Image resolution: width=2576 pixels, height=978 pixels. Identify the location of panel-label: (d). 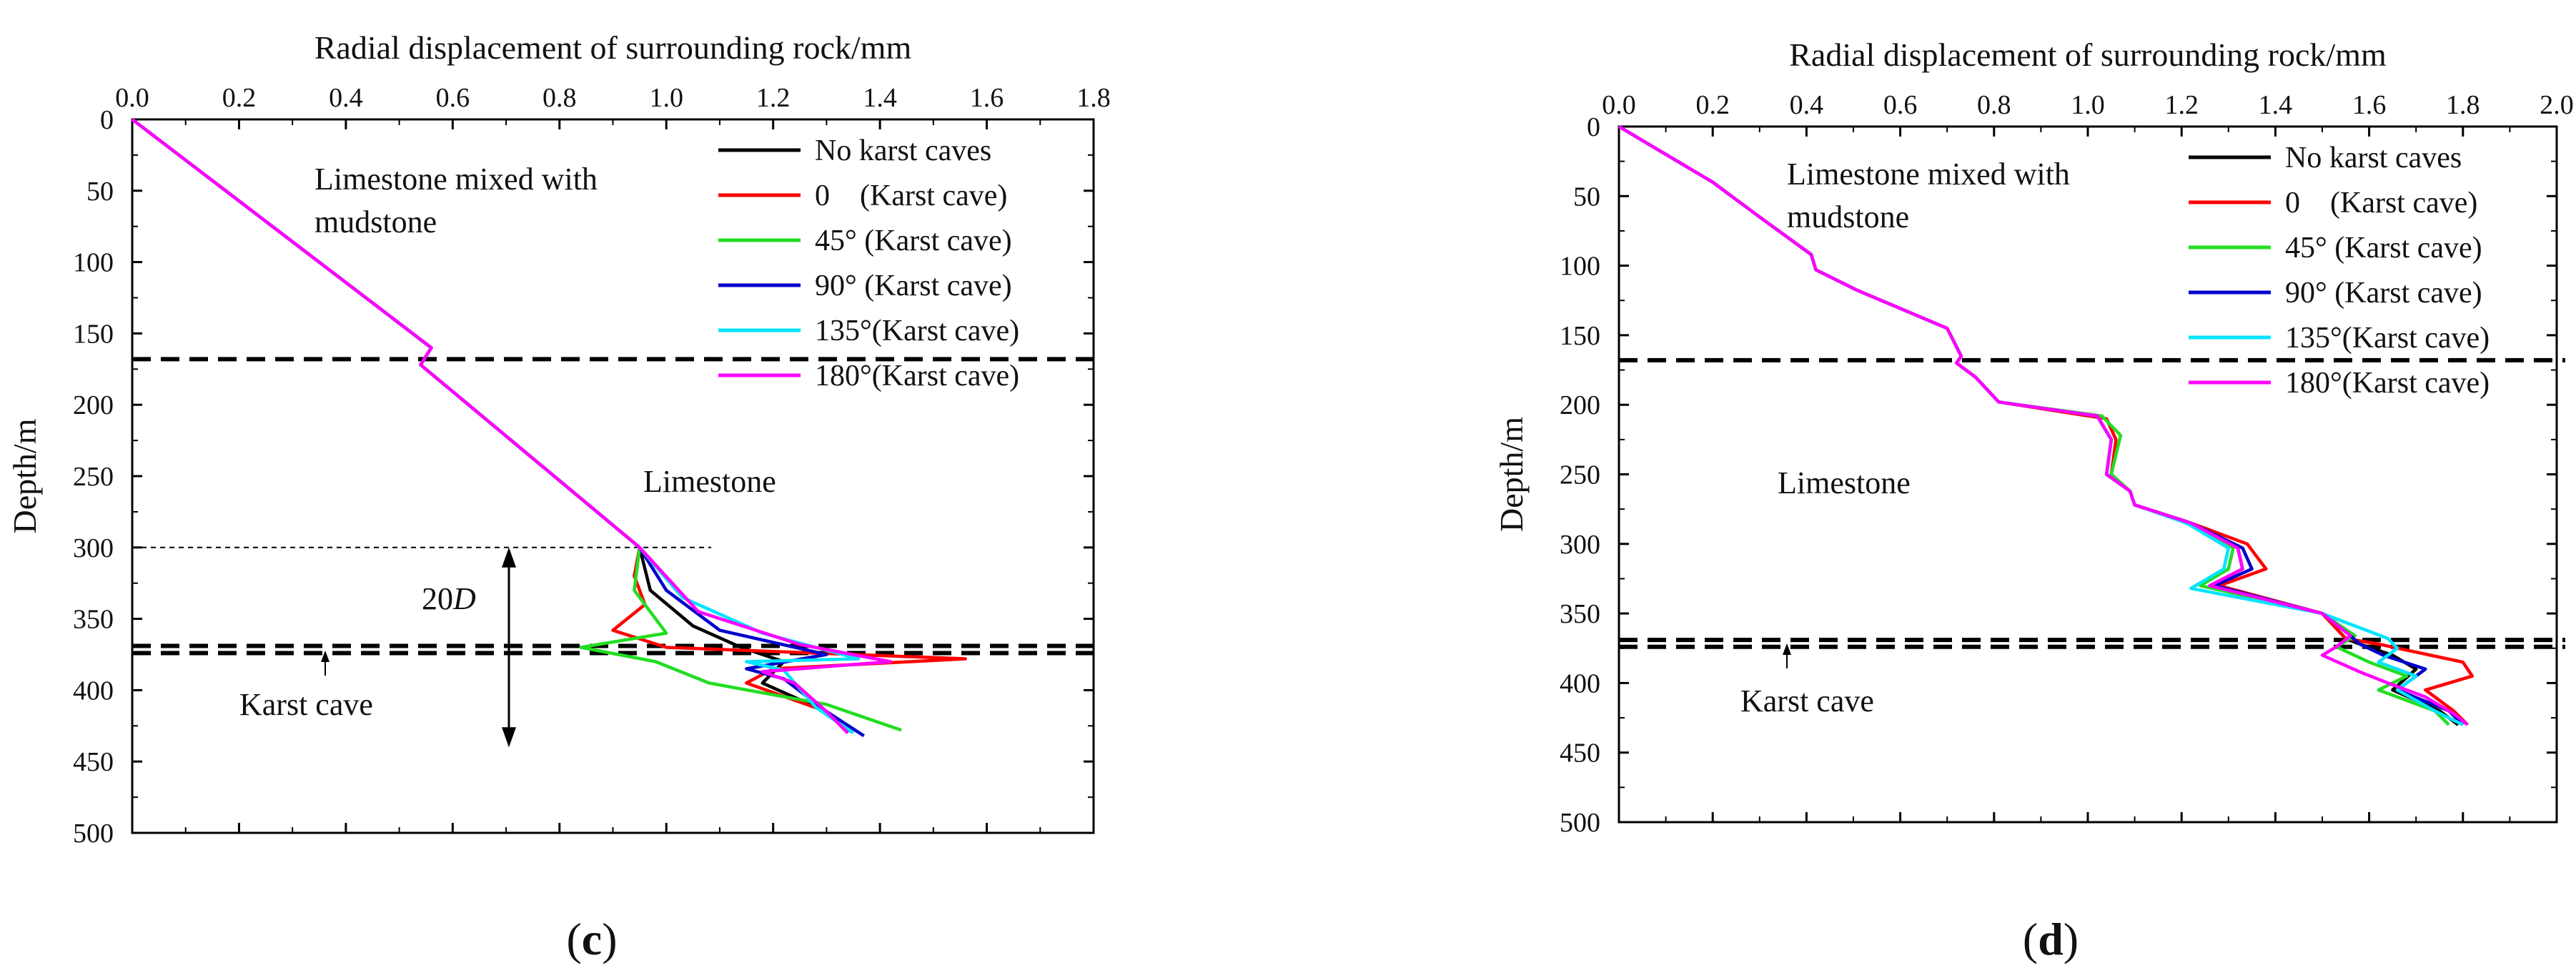
(2051, 939).